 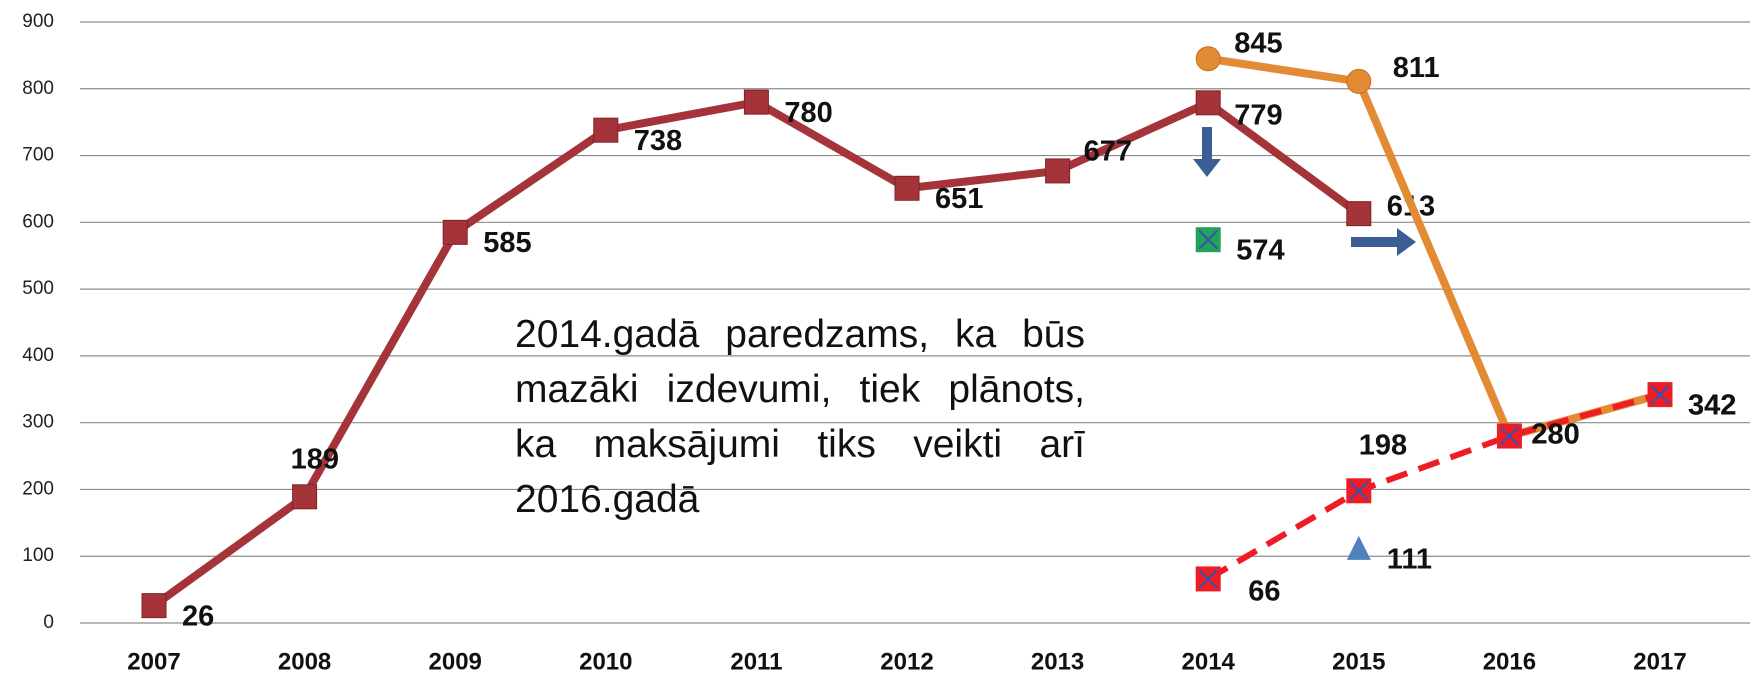 I want to click on x-tick-label: 2010, so click(x=605, y=661).